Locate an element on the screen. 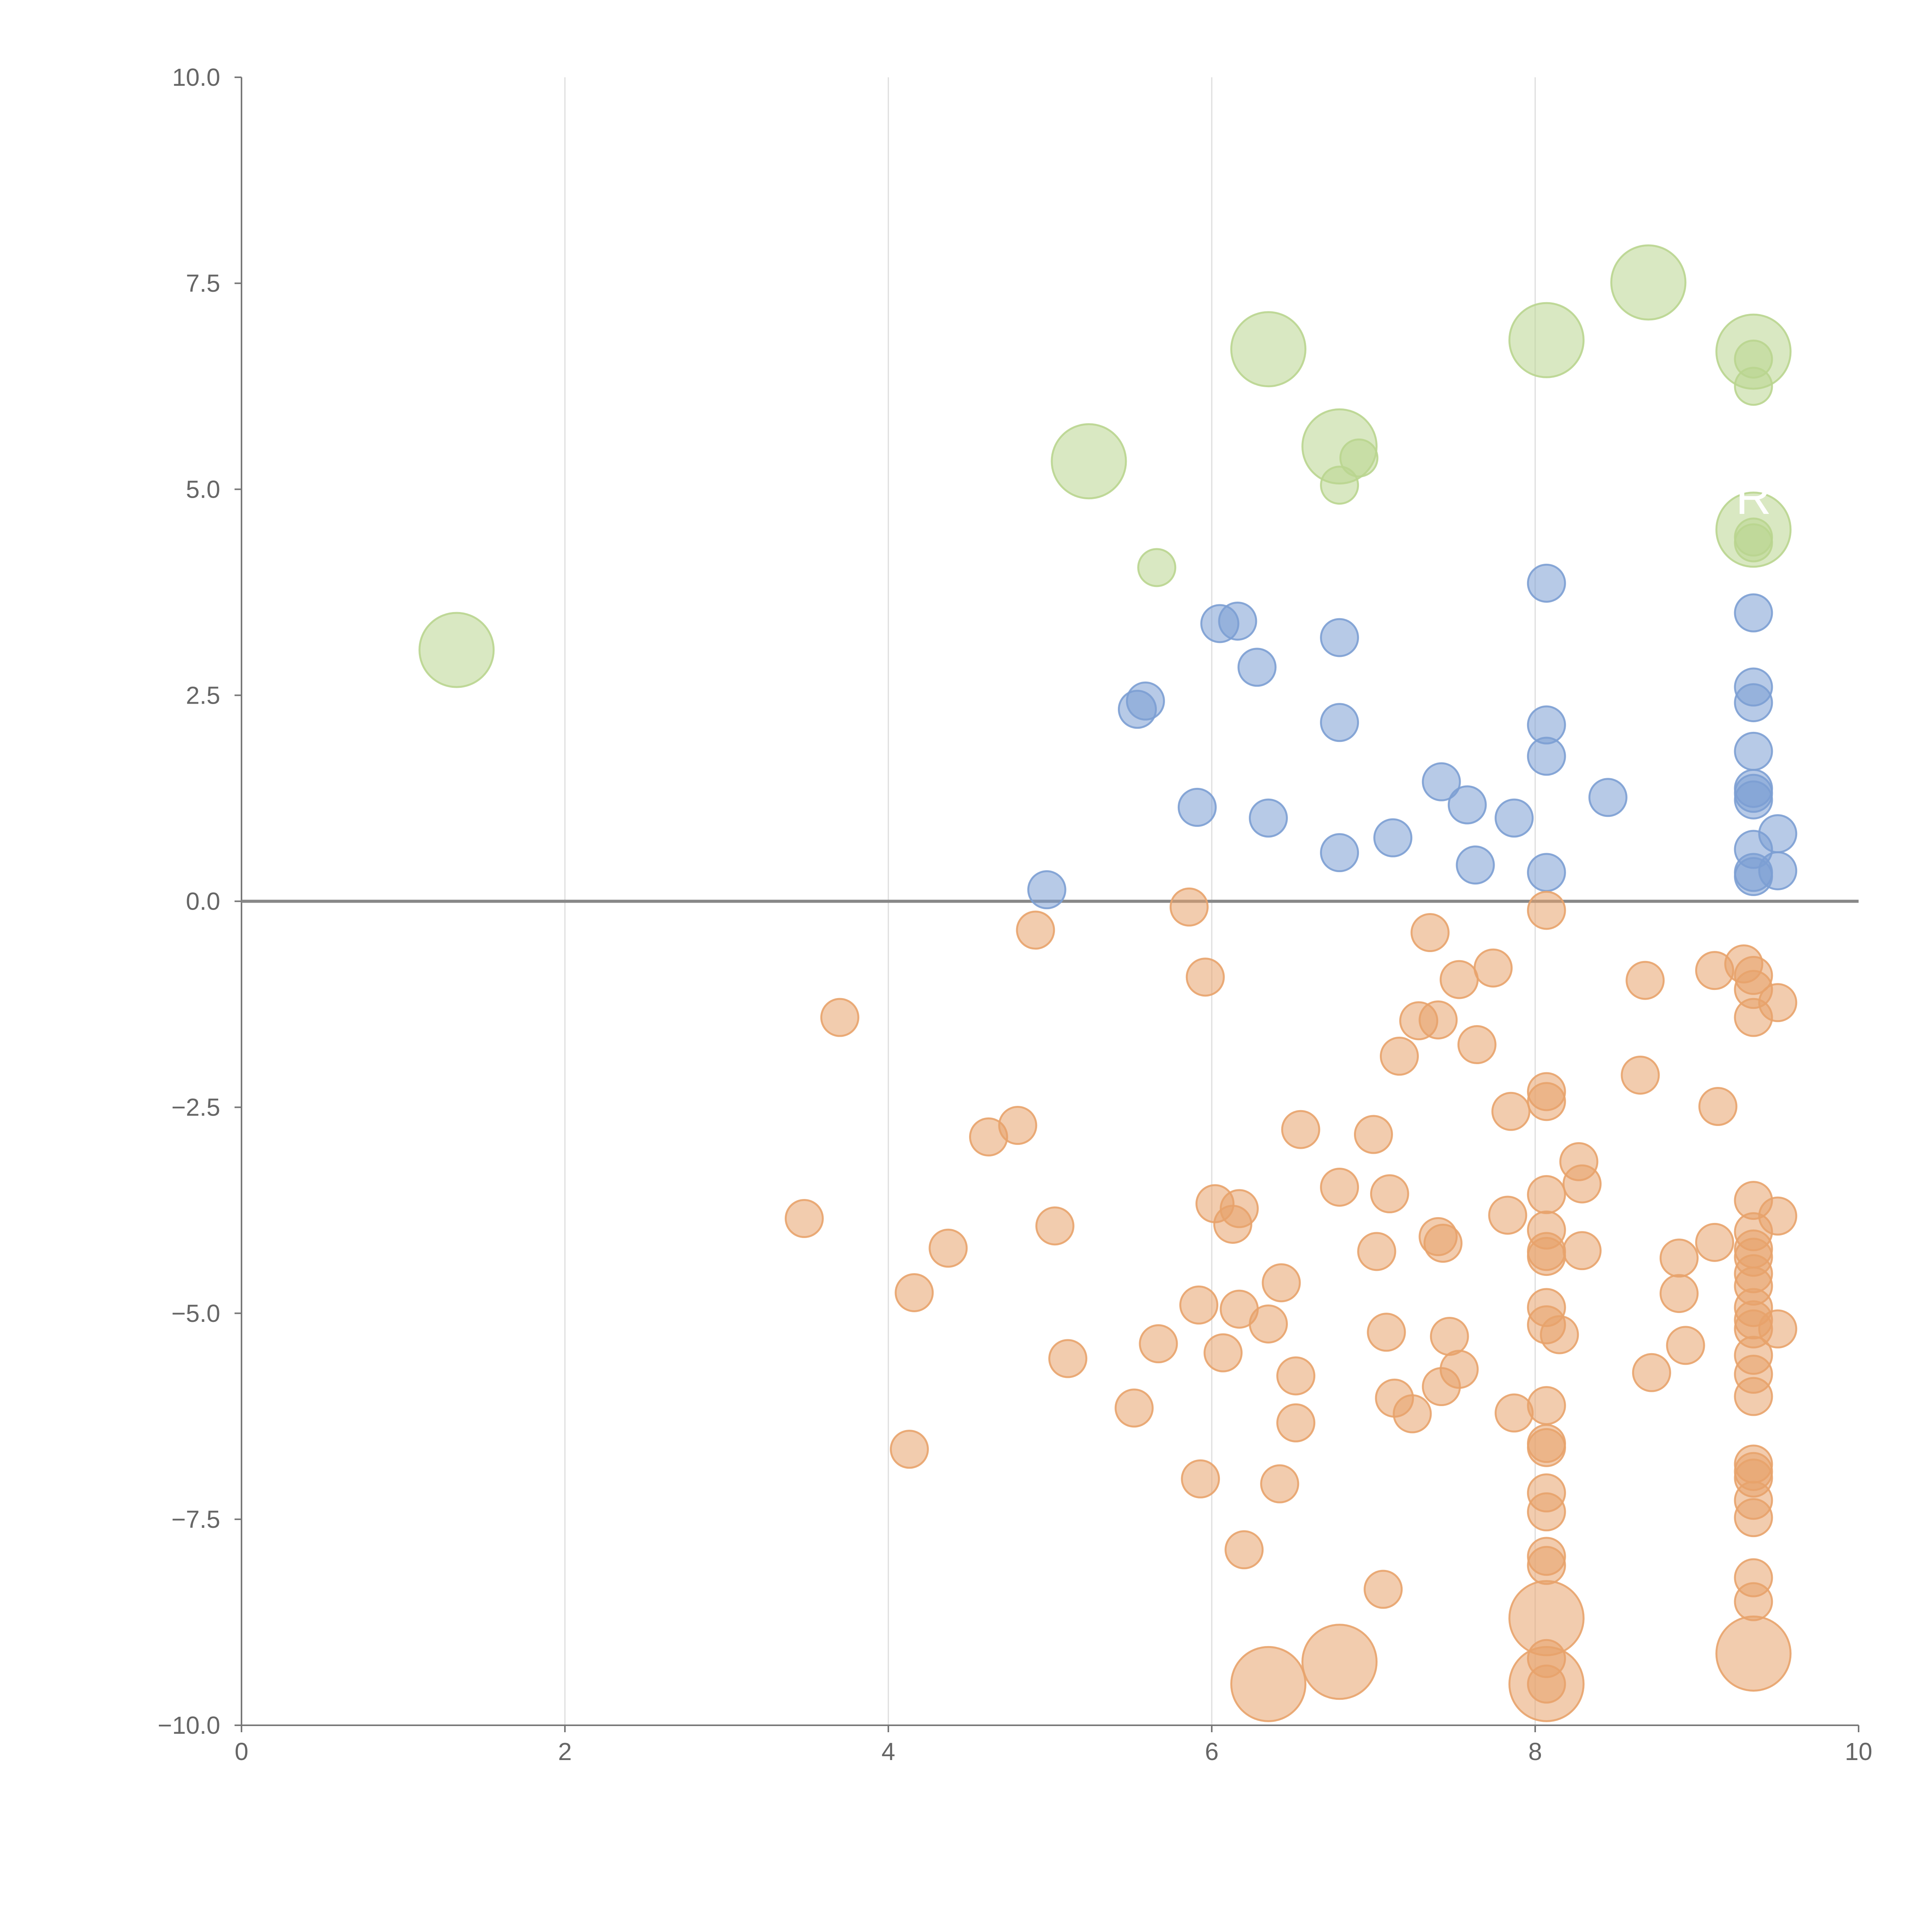  y-tick-label: −5.0 is located at coordinates (196, 1313).